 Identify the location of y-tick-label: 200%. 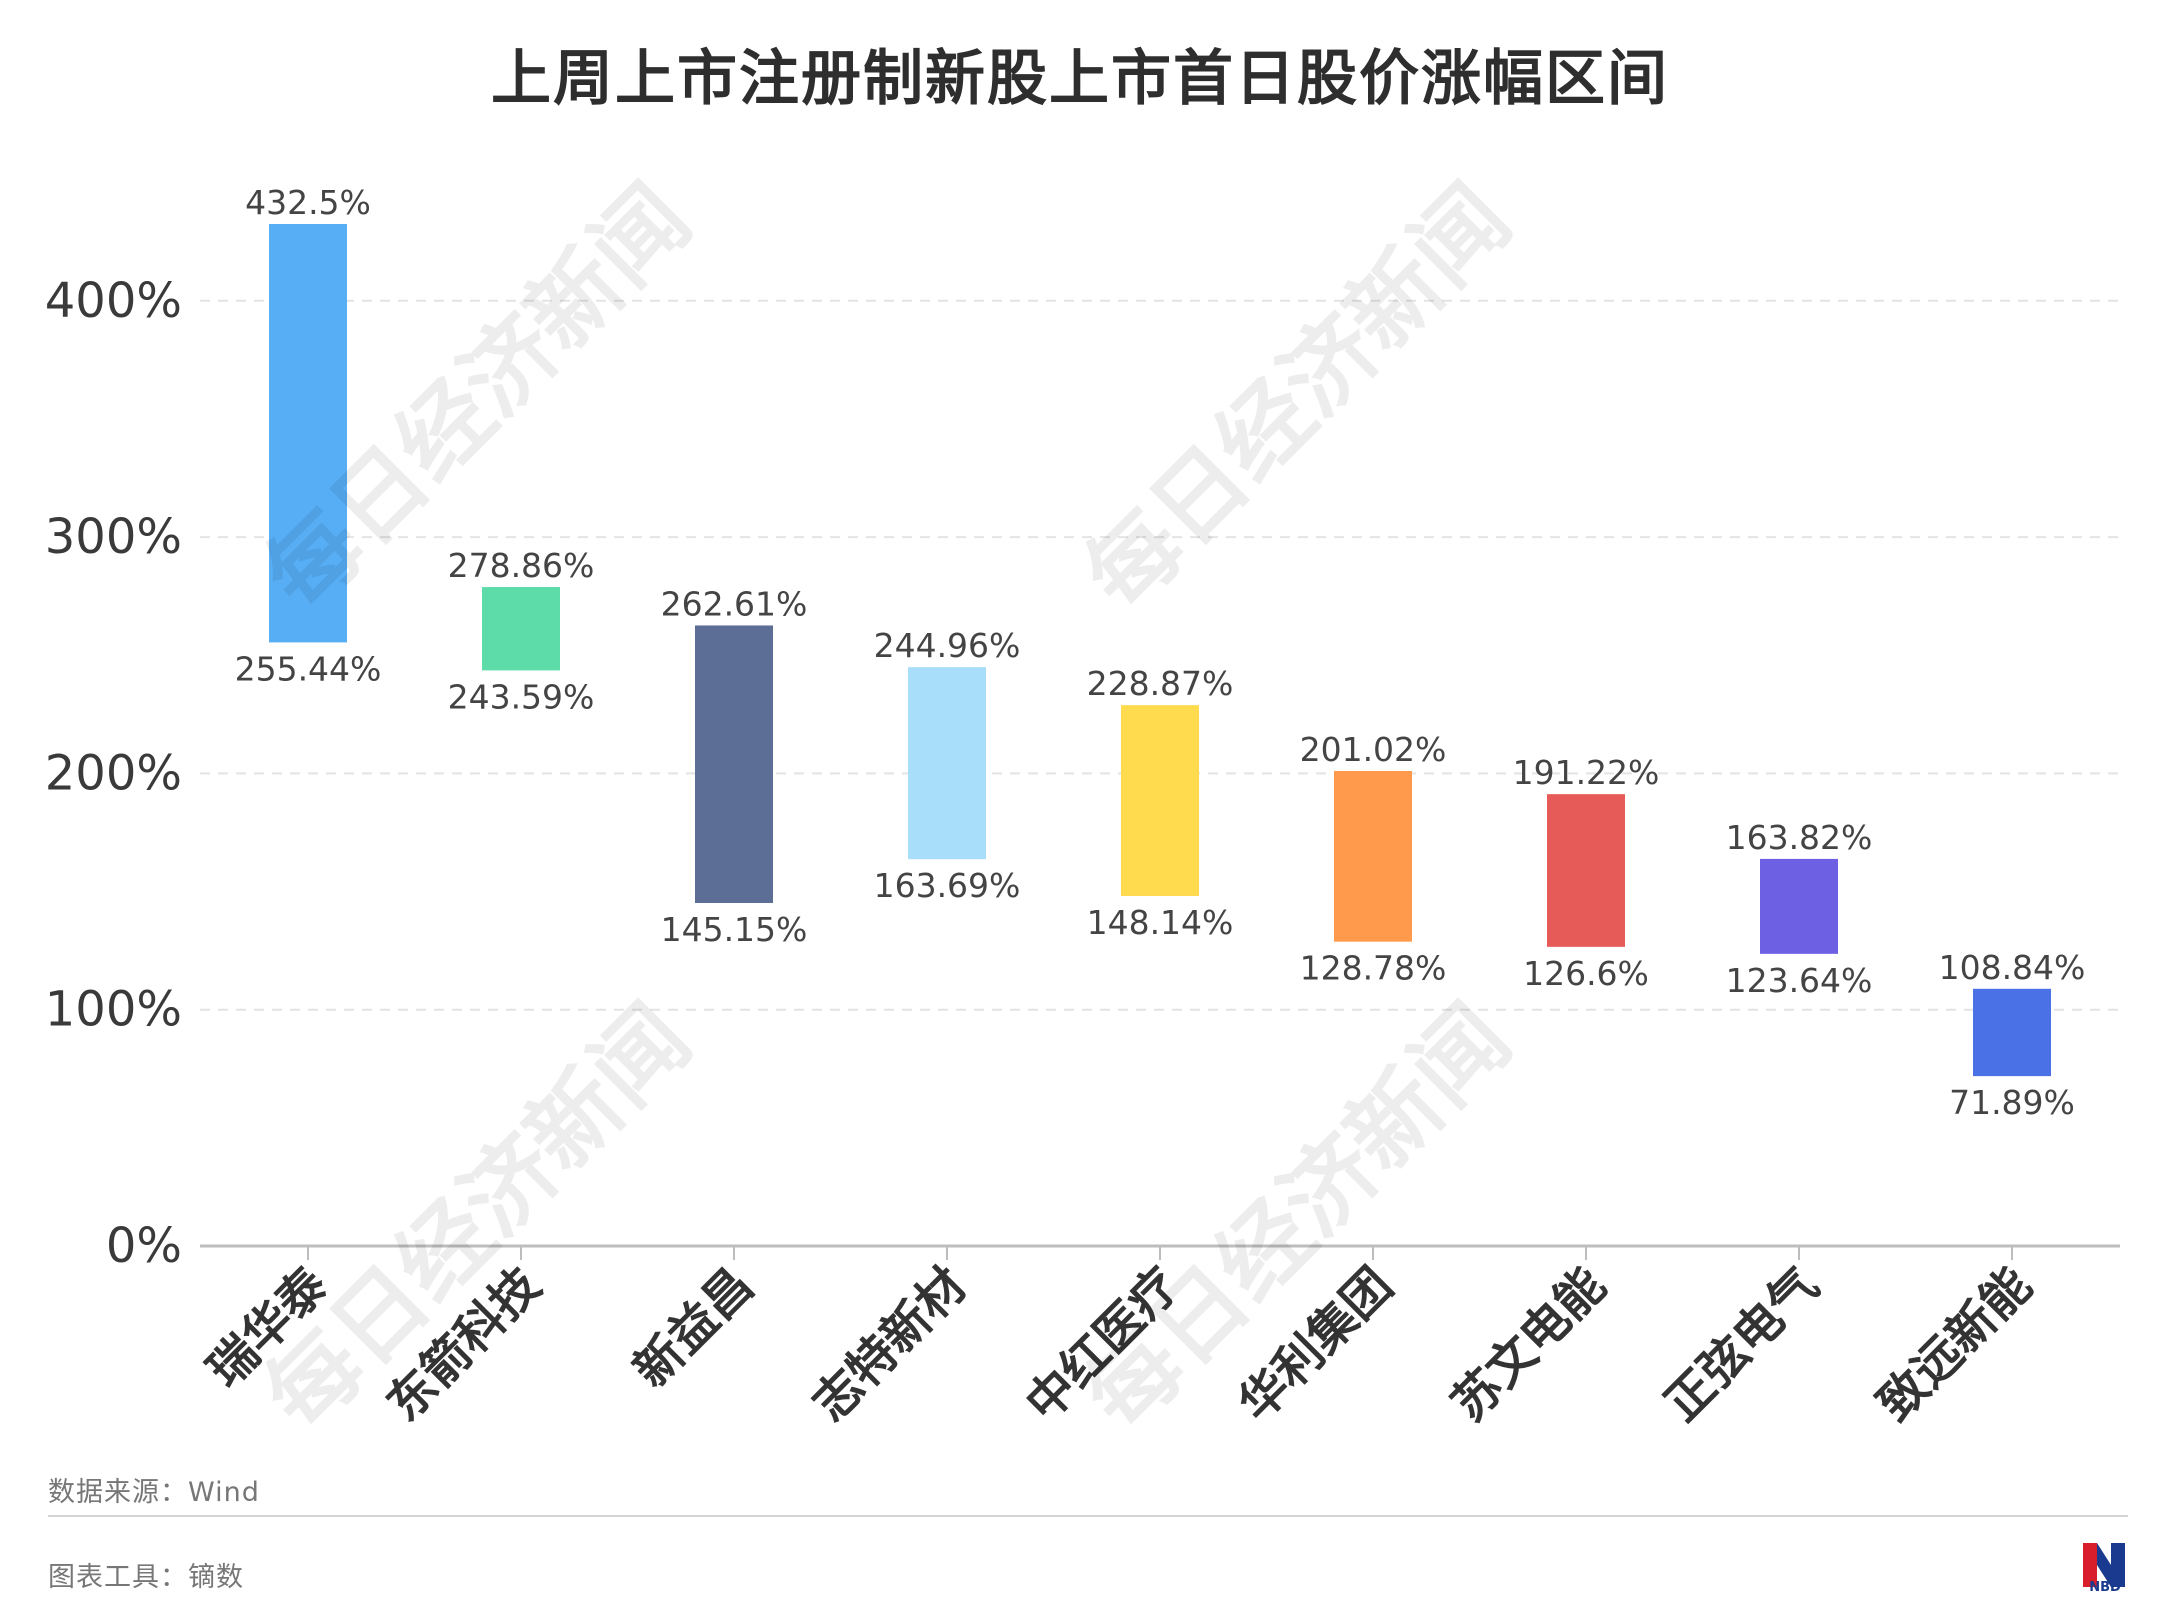
(113, 773).